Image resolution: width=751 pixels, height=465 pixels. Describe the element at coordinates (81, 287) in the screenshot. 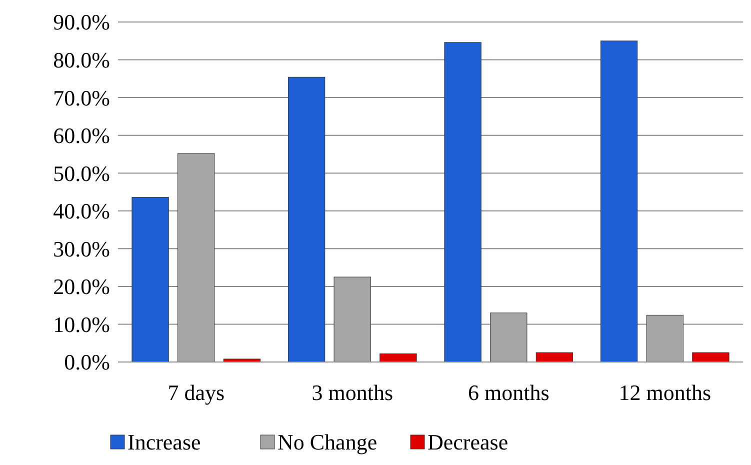

I see `y-tick-label: 20.0%` at that location.